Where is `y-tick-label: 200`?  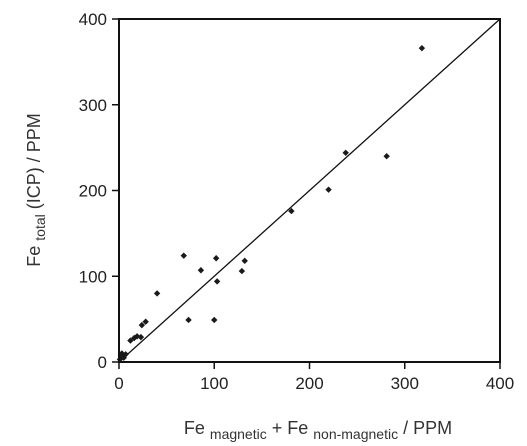 y-tick-label: 200 is located at coordinates (93, 191).